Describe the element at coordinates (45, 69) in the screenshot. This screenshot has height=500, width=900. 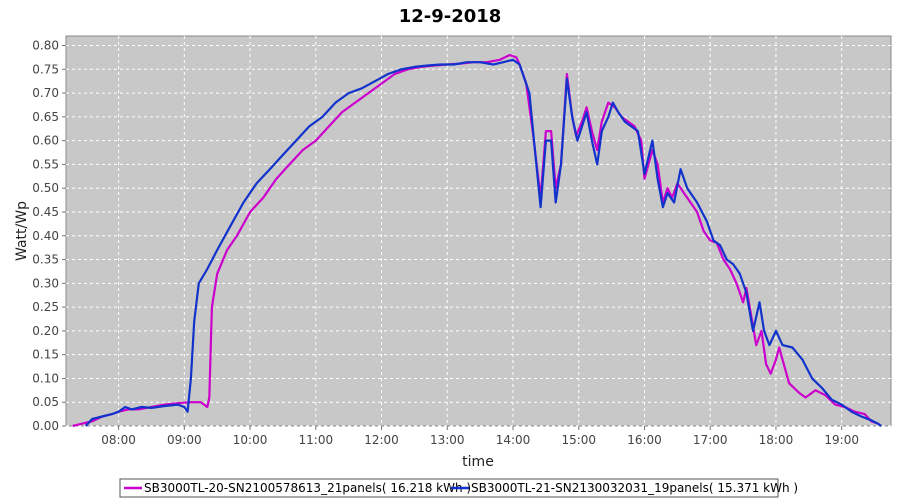
I see `y-tick-label: 0.75` at that location.